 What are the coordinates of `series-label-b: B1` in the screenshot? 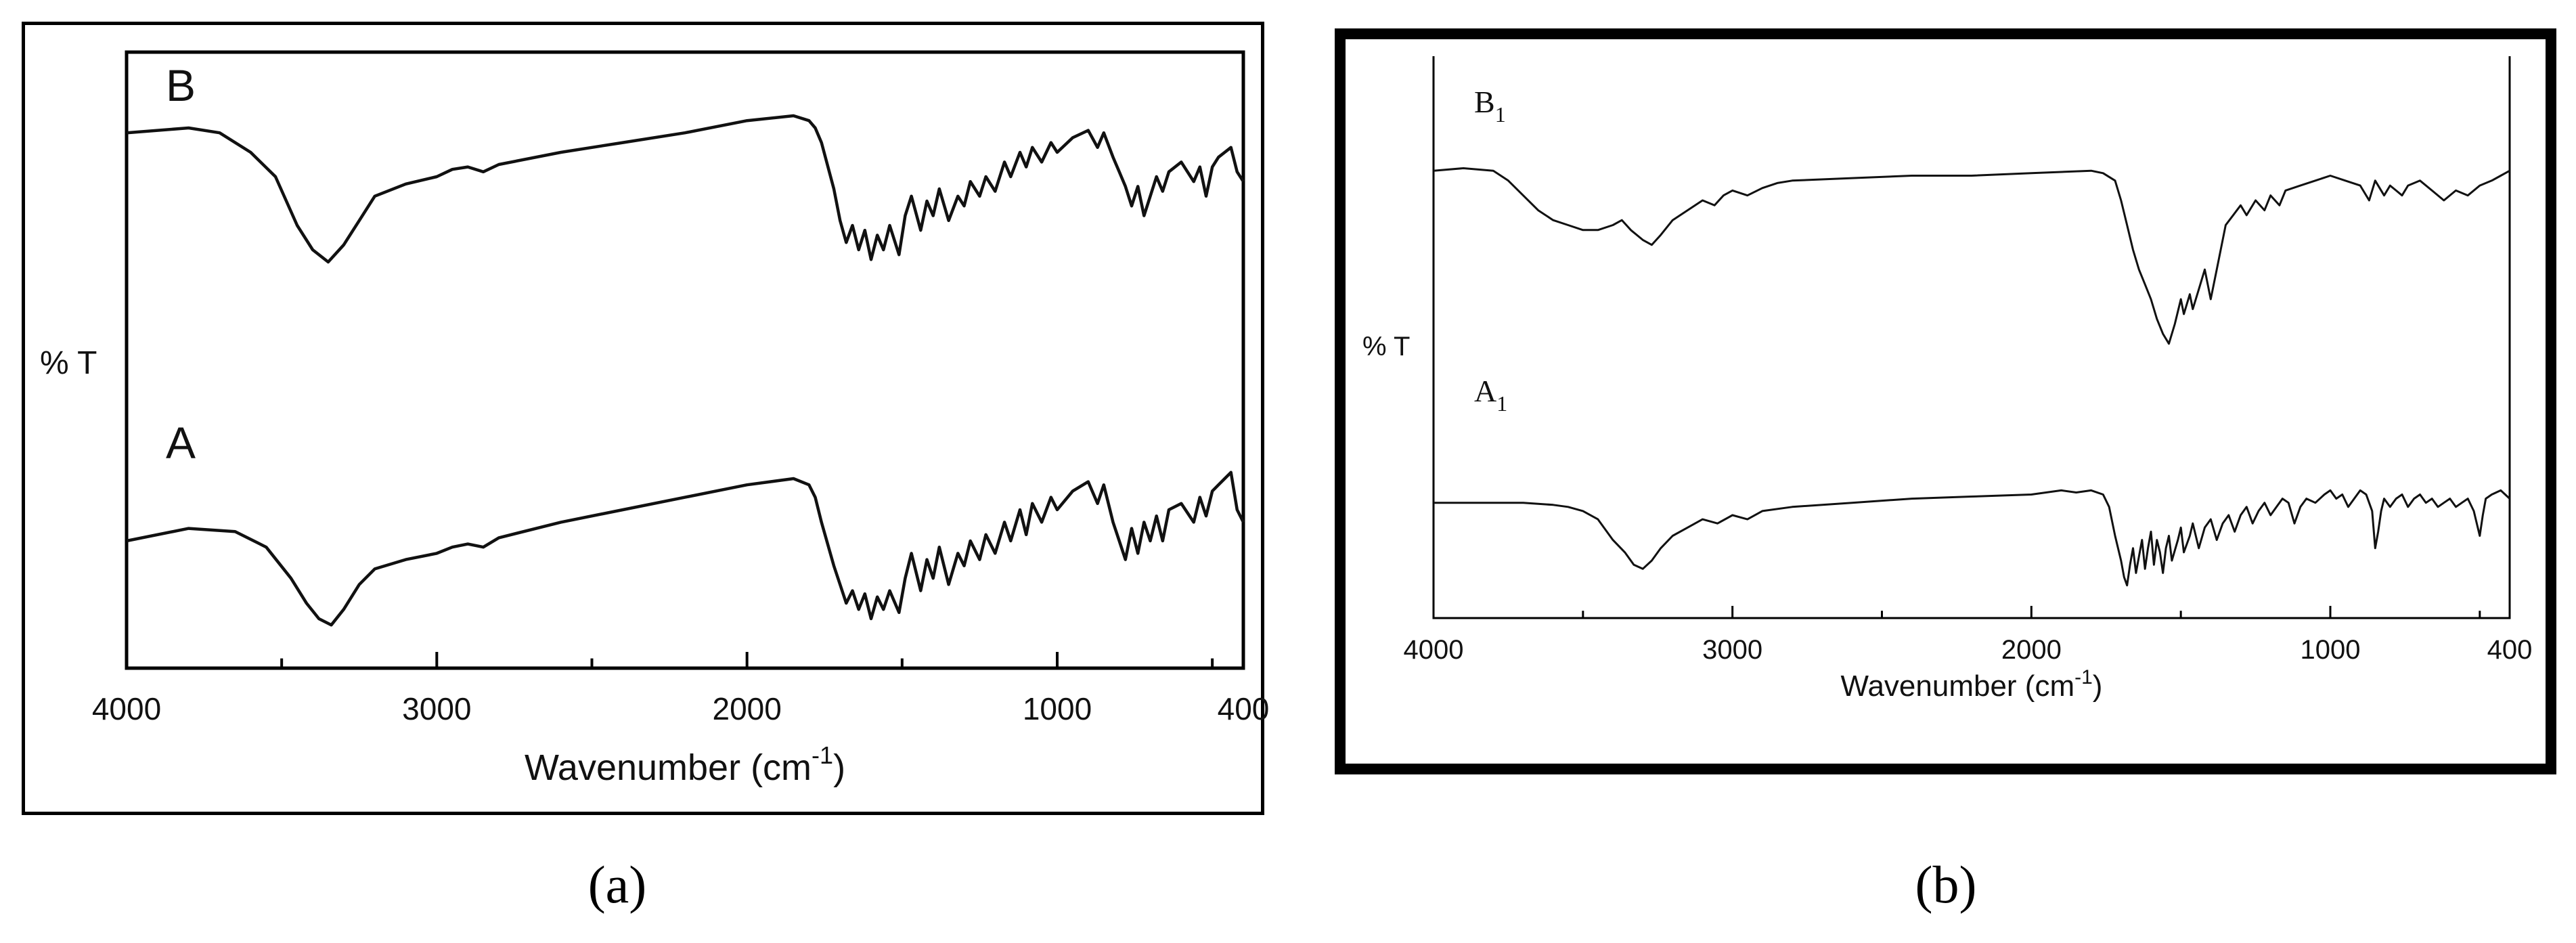 It's located at (1490, 106).